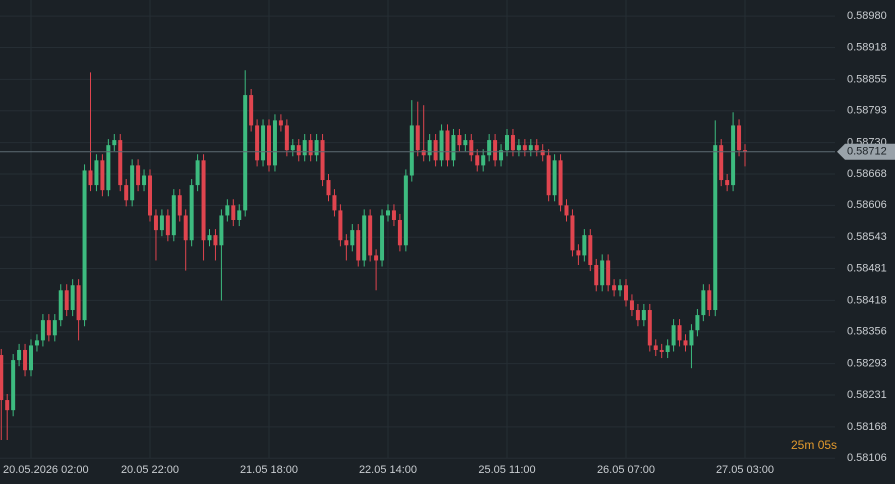 The height and width of the screenshot is (484, 895). I want to click on x-tick-label: 27.05 03:00, so click(745, 470).